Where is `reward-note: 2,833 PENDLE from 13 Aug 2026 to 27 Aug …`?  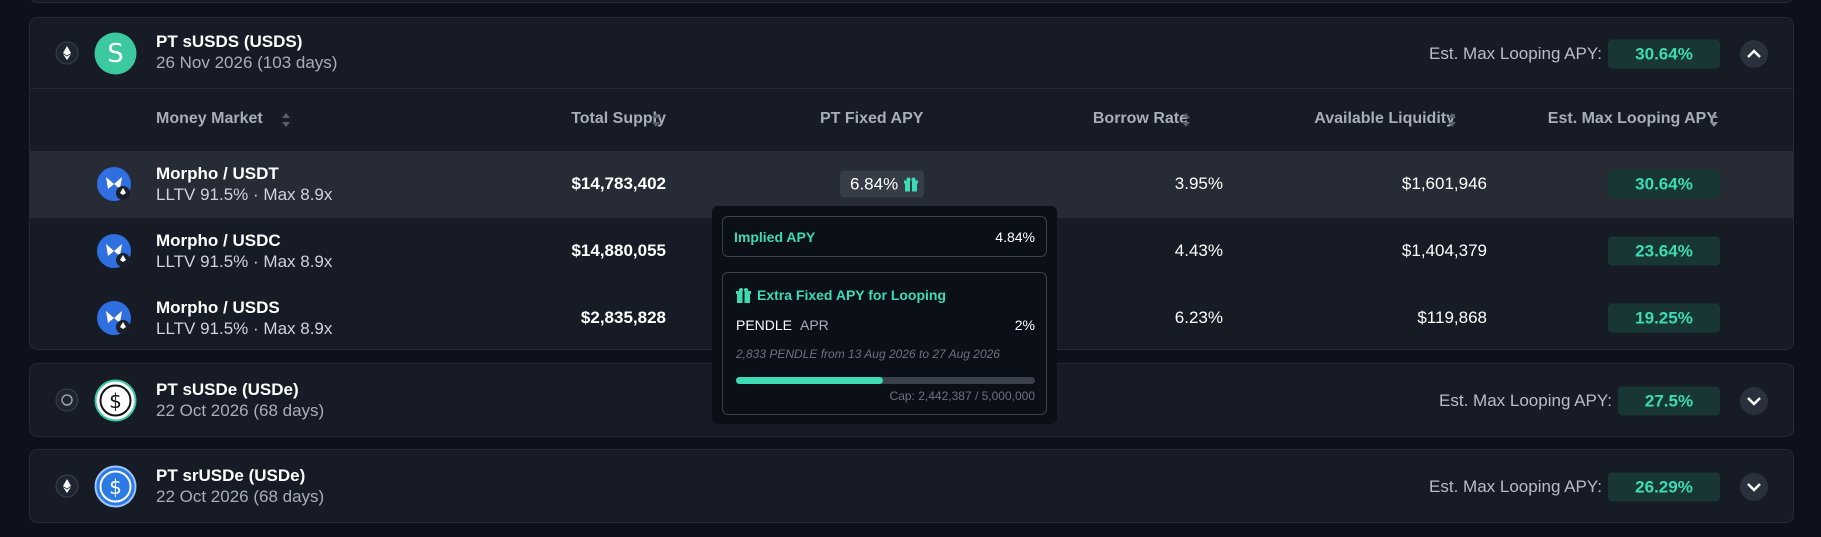 reward-note: 2,833 PENDLE from 13 Aug 2026 to 27 Aug … is located at coordinates (868, 354).